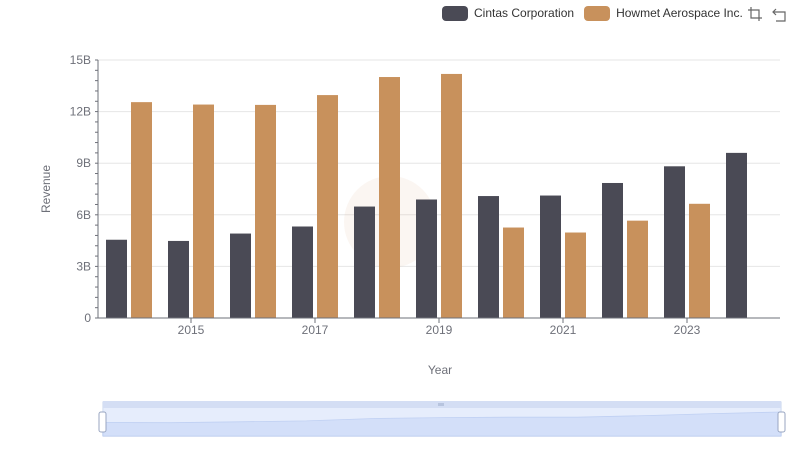 This screenshot has width=800, height=461. What do you see at coordinates (178, 279) in the screenshot?
I see `bar-cintas-2015` at bounding box center [178, 279].